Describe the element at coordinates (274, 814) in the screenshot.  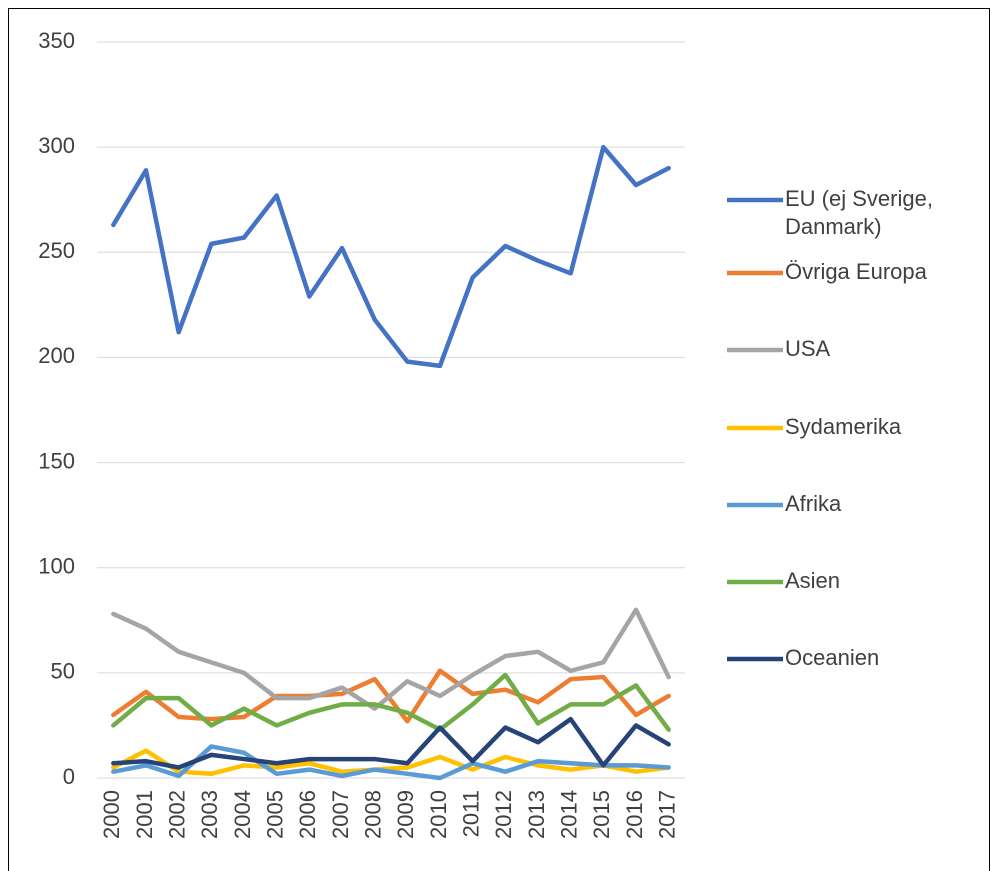
I see `x-tick-label: 2005` at that location.